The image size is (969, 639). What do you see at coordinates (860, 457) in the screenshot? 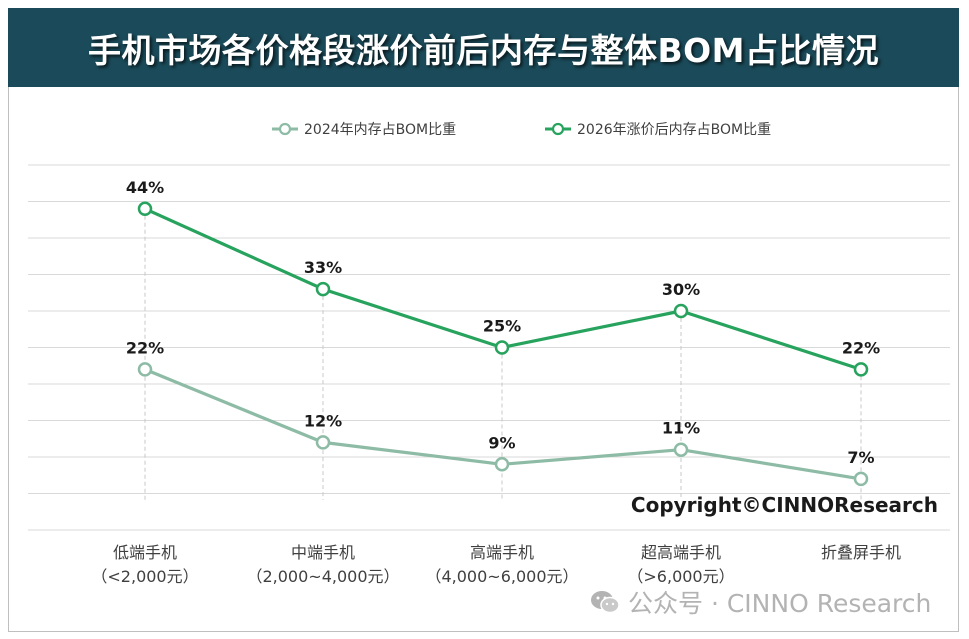
I see `data-label: 7%` at bounding box center [860, 457].